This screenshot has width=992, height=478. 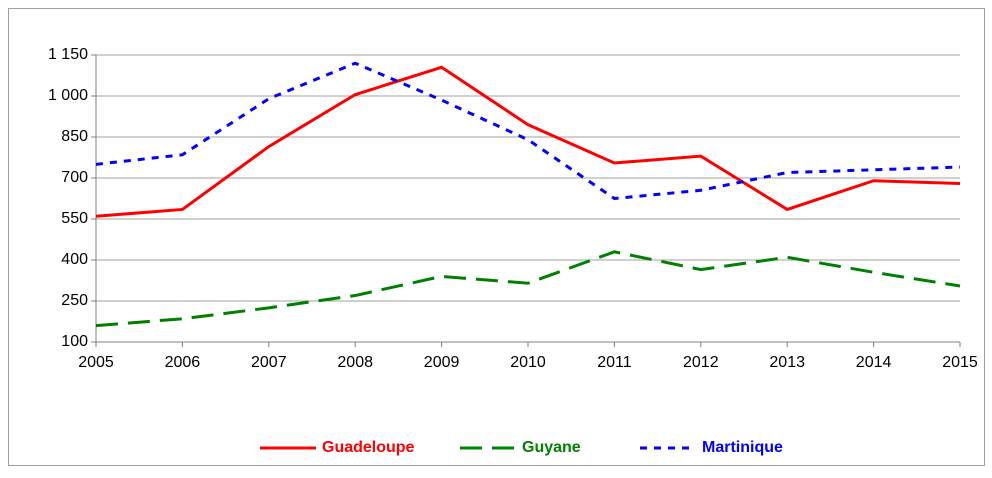 What do you see at coordinates (183, 362) in the screenshot?
I see `x-tick-label: 2006` at bounding box center [183, 362].